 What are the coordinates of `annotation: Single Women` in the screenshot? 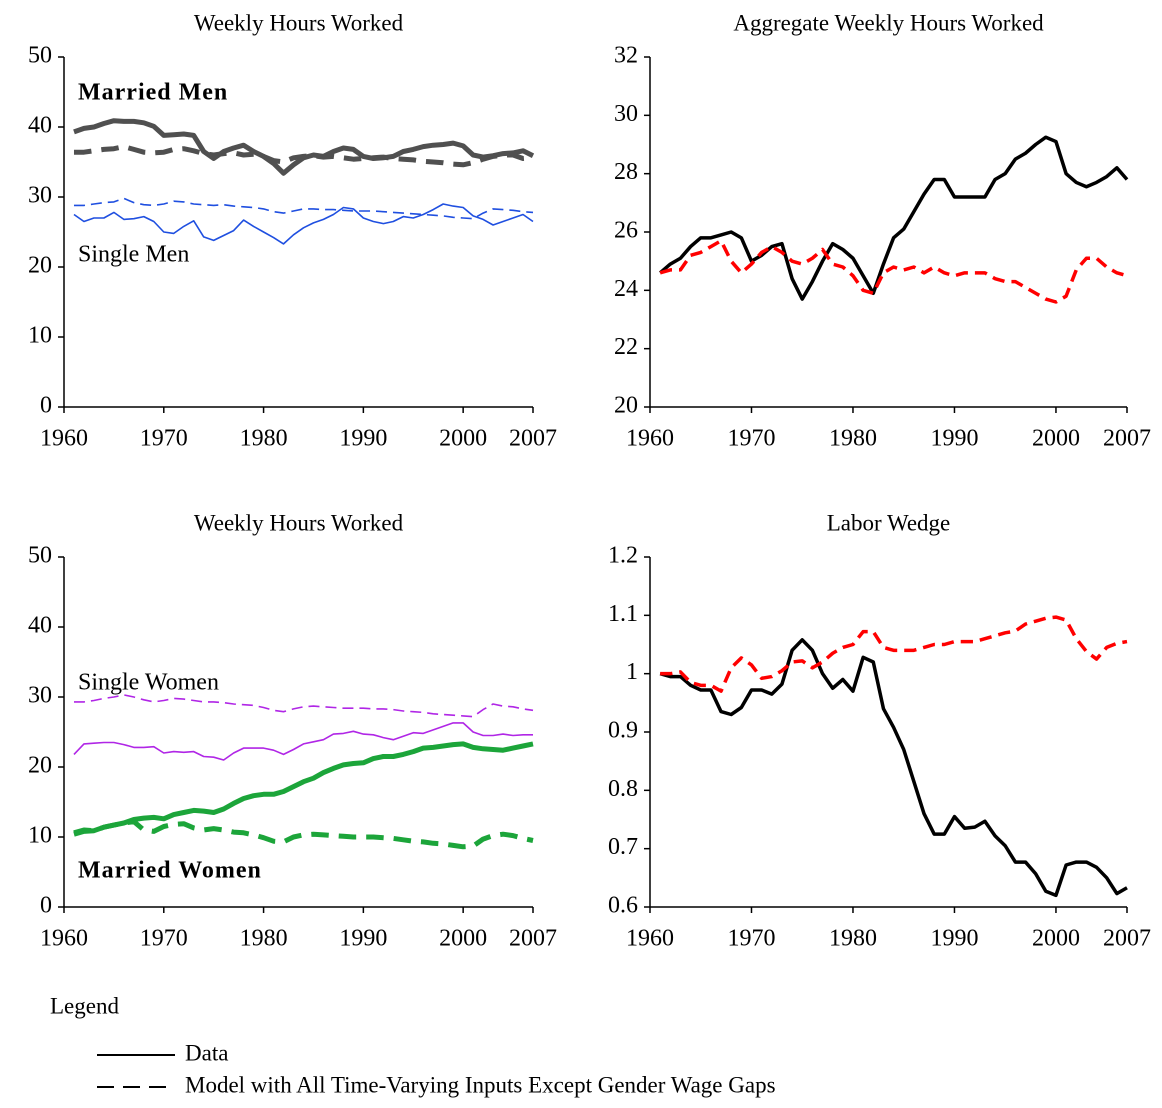 It's located at (148, 683).